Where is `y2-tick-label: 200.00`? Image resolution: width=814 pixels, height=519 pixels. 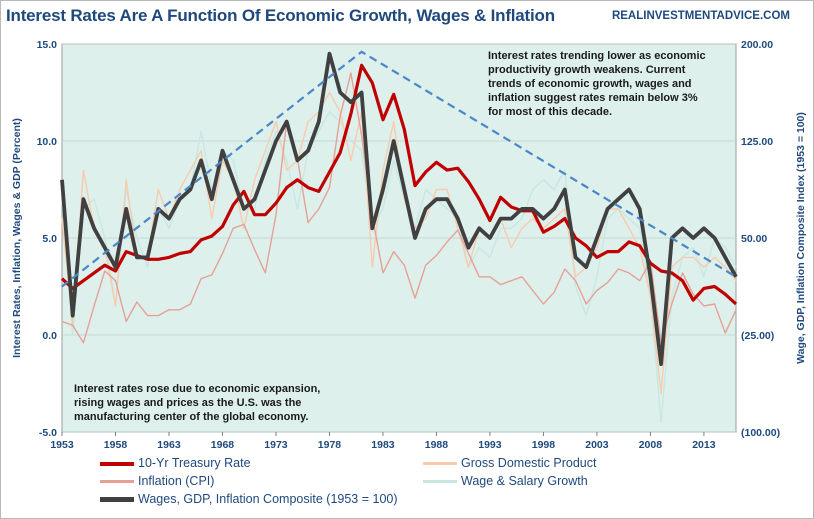 y2-tick-label: 200.00 is located at coordinates (757, 45).